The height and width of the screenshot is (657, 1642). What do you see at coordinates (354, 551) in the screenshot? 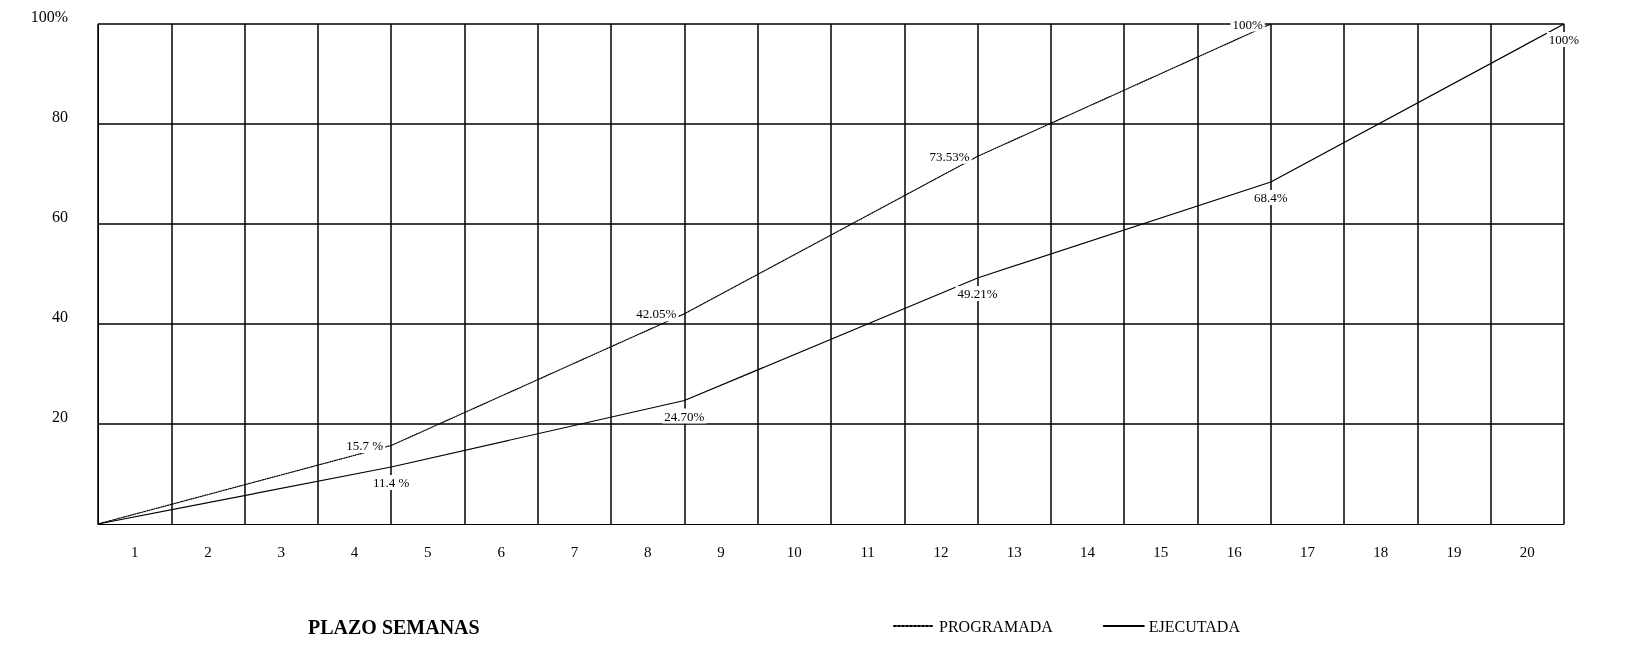
I see `x-tick-label: 4` at bounding box center [354, 551].